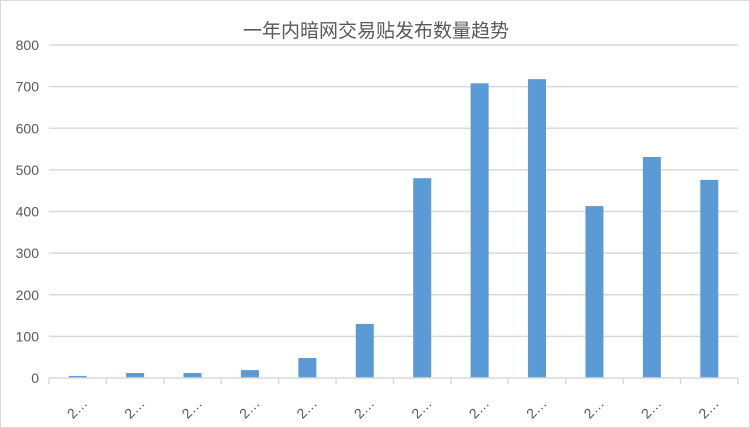  I want to click on y-tick-label: 800, so click(28, 45).